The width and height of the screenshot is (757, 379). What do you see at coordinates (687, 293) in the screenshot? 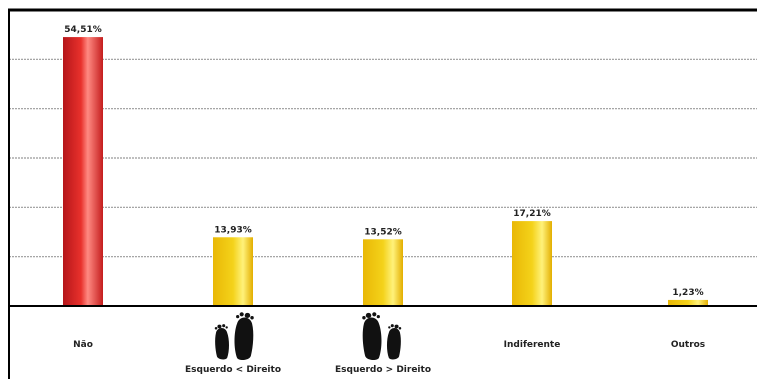
I see `value-label-4: 1,23%` at bounding box center [687, 293].